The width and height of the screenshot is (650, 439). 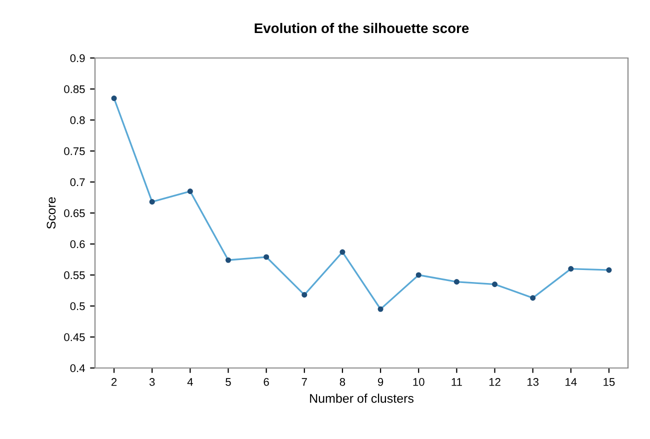 I want to click on x-tick-label: 3, so click(x=152, y=382).